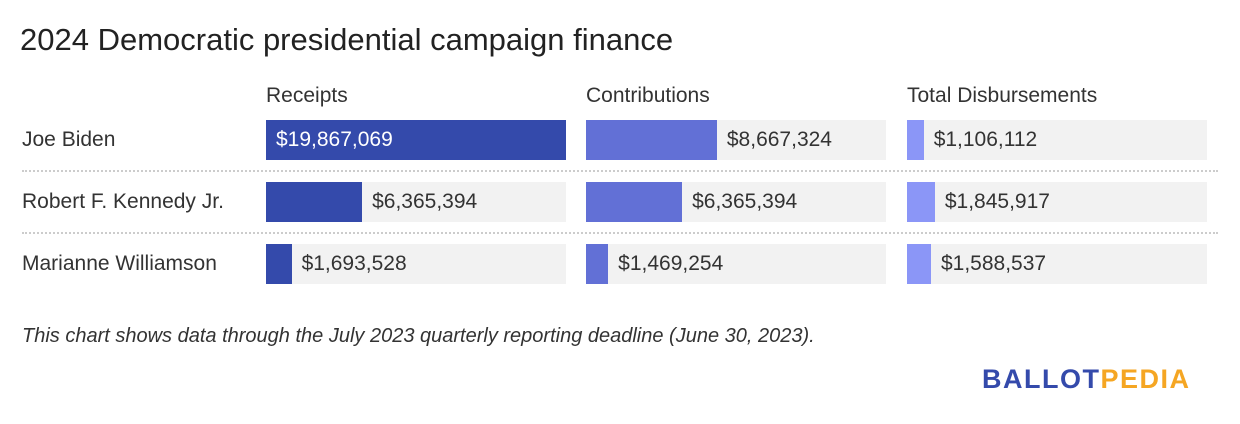  I want to click on data-label: $1,693,528, so click(354, 263).